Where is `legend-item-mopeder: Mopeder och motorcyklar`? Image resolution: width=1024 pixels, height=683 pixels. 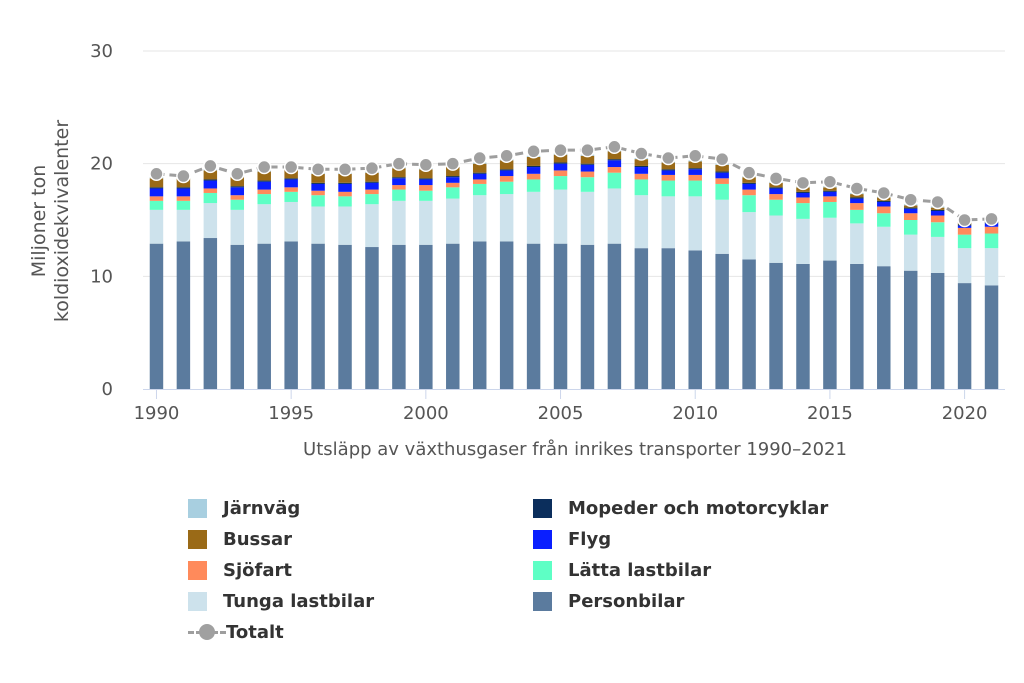 legend-item-mopeder: Mopeder och motorcyklar is located at coordinates (680, 508).